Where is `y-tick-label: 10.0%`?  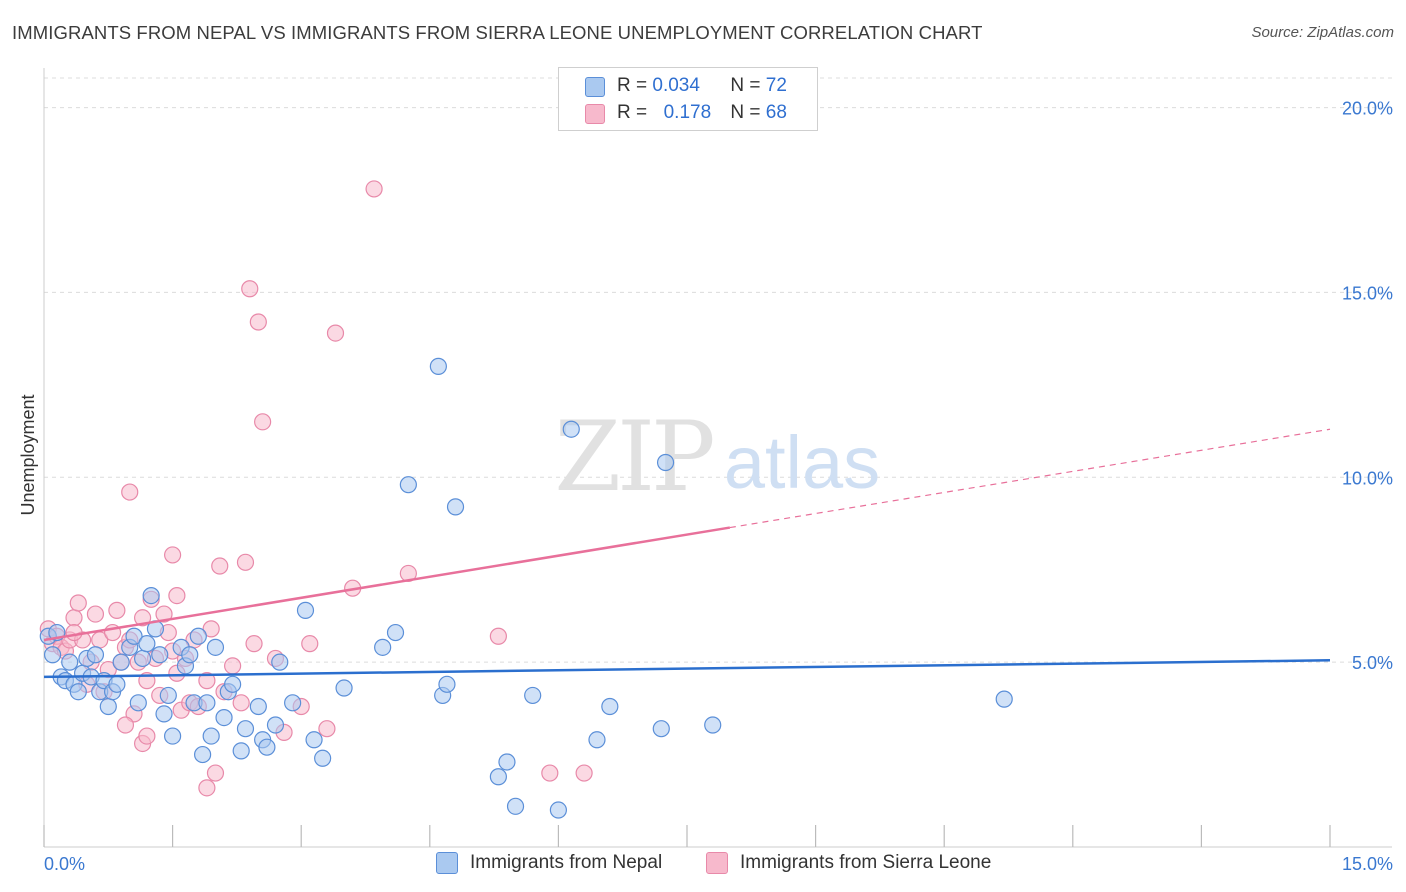
y-tick-label: 10.0% is located at coordinates (1367, 478).